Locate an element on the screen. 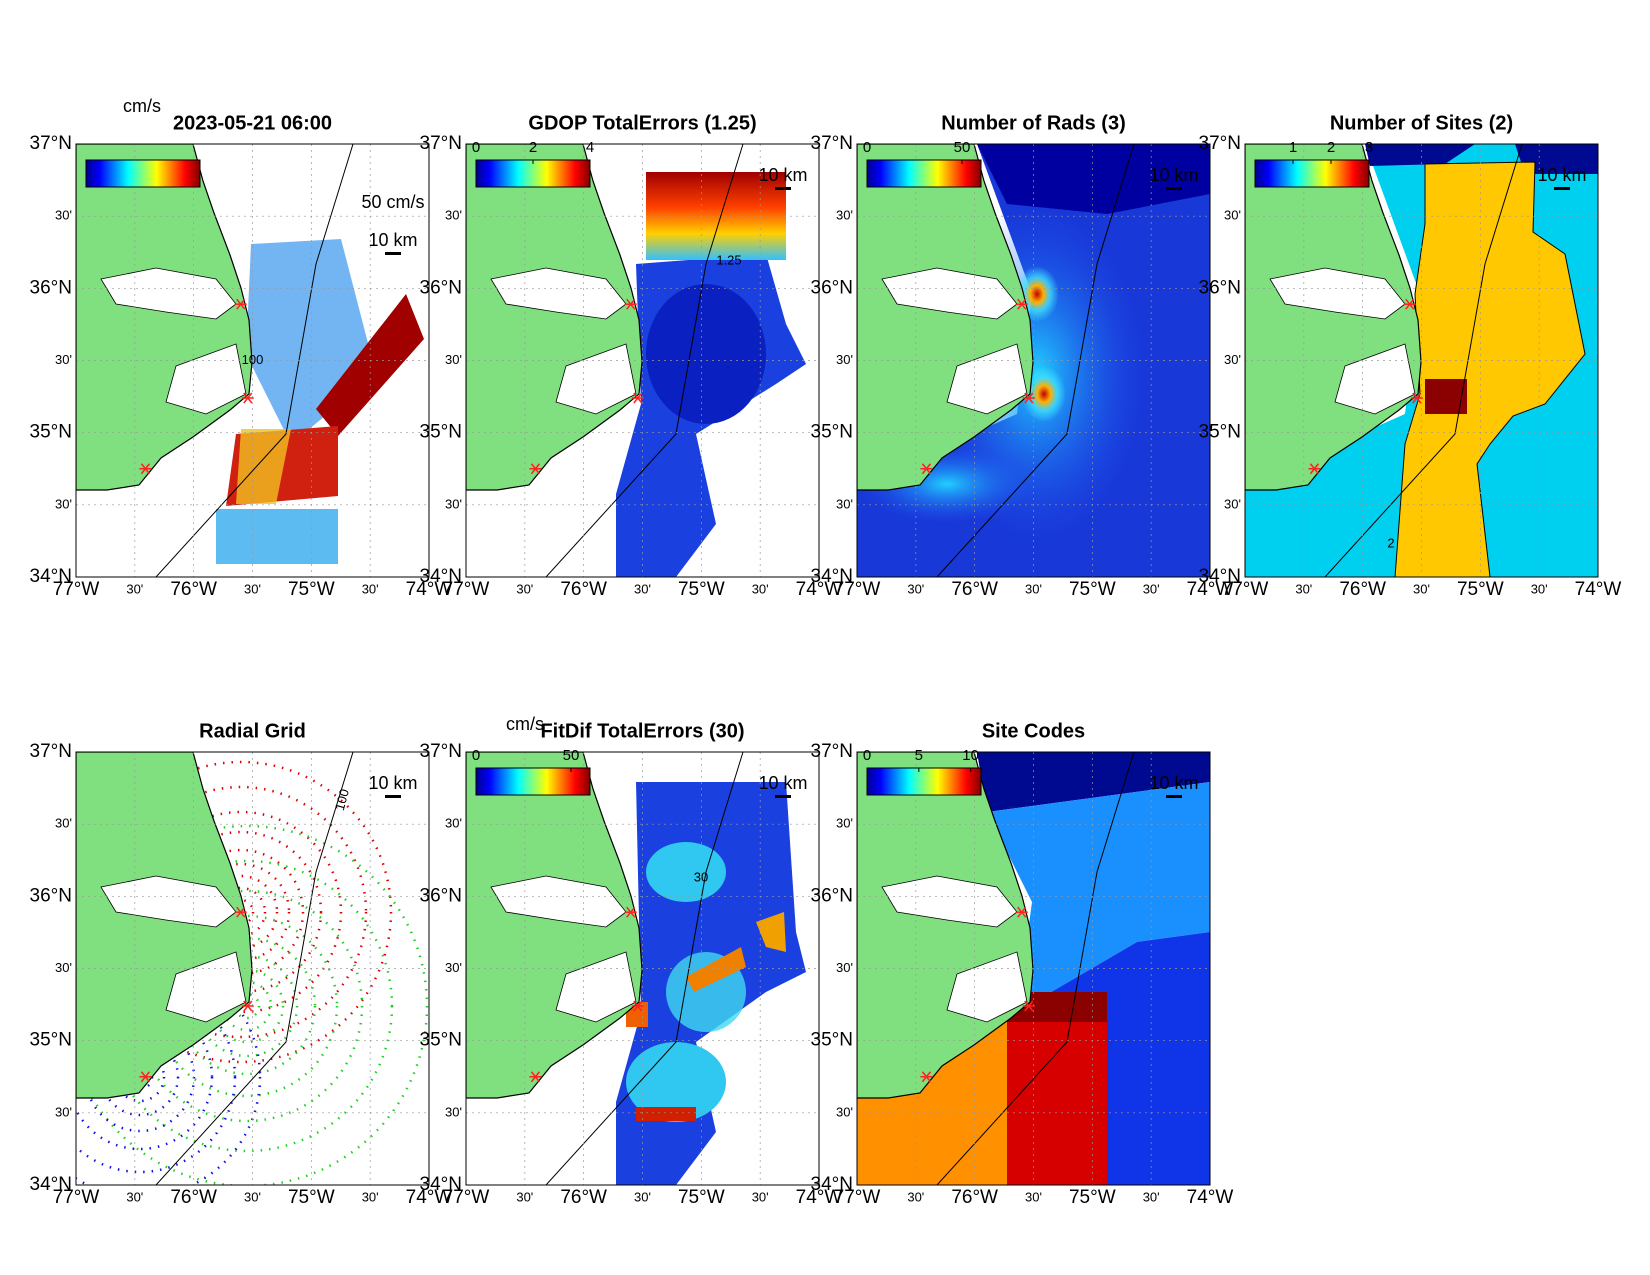 This screenshot has height=1275, width=1650. colorbar-label: cm/s is located at coordinates (142, 106).